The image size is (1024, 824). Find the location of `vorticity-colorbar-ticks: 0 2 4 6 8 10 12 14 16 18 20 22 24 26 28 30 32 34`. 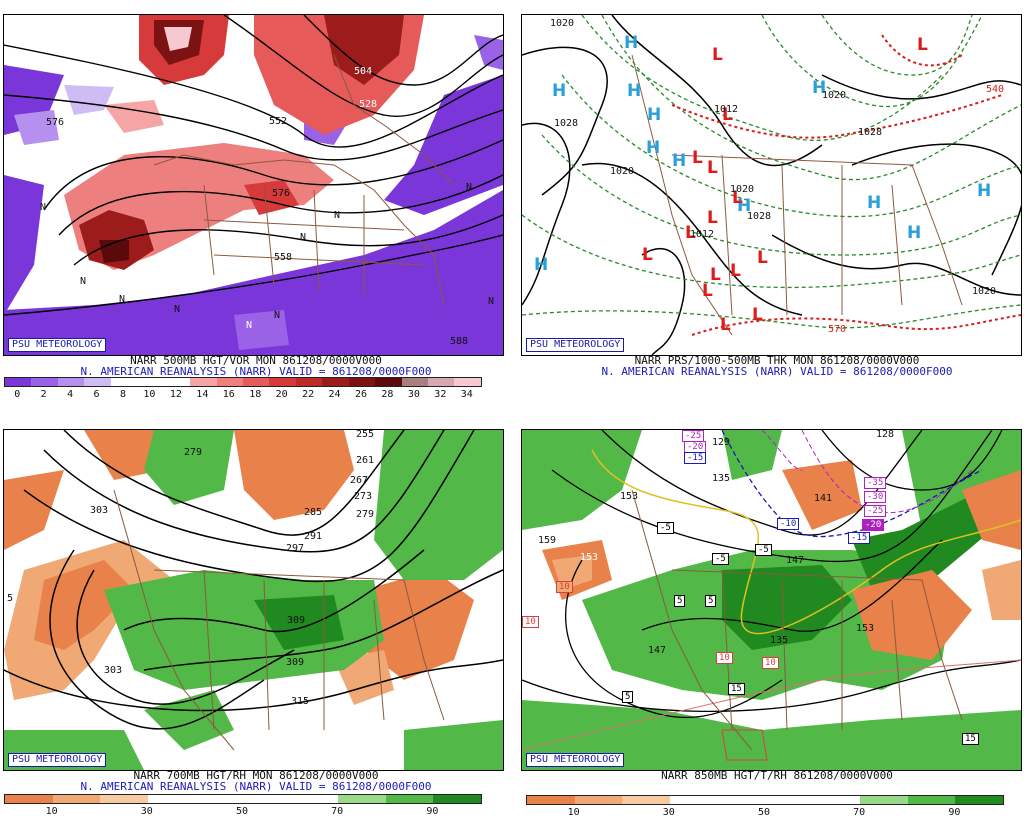

vorticity-colorbar-ticks: 0 2 4 6 8 10 12 14 16 18 20 22 24 26 28 30 32 34 is located at coordinates (242, 395).